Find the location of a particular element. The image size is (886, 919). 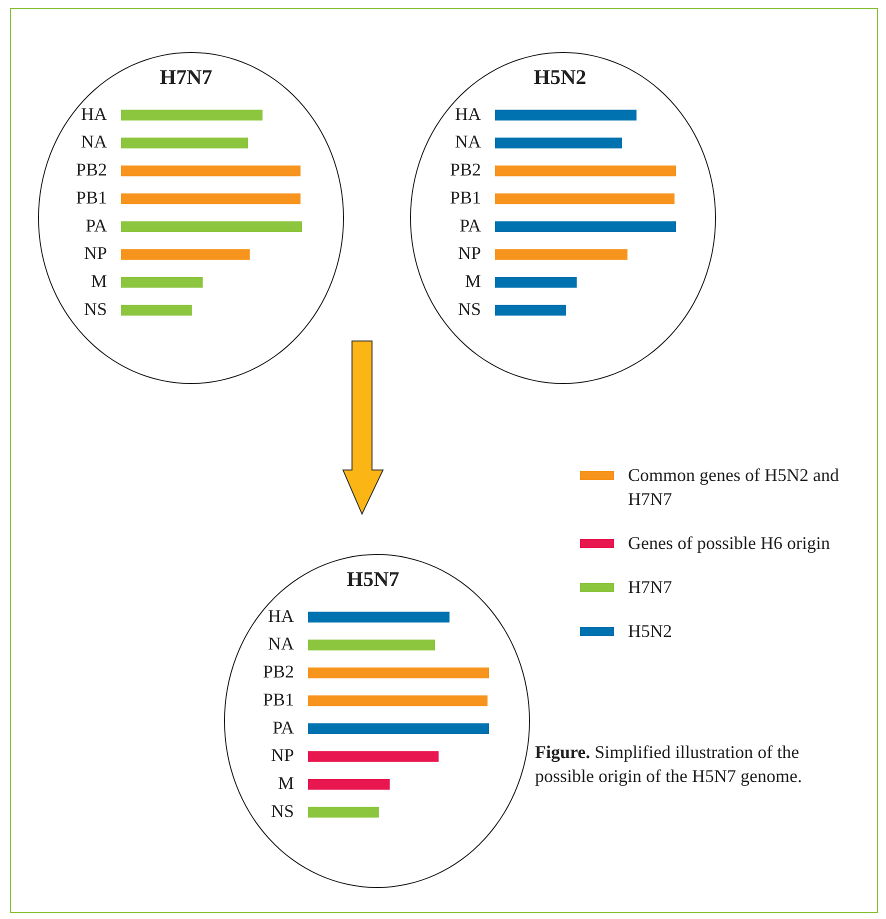

text: Figure. Simplified illustration of the possible origin of the H5N7 genome. is located at coordinates (669, 764).